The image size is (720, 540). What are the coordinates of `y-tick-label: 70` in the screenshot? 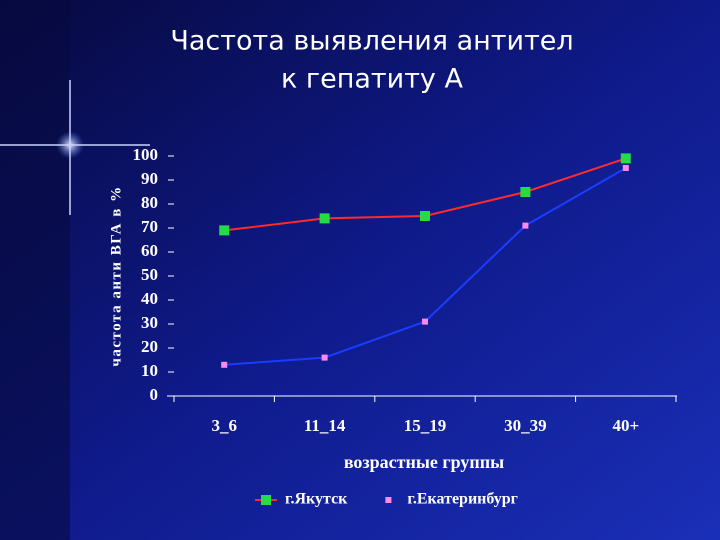 It's located at (149, 226).